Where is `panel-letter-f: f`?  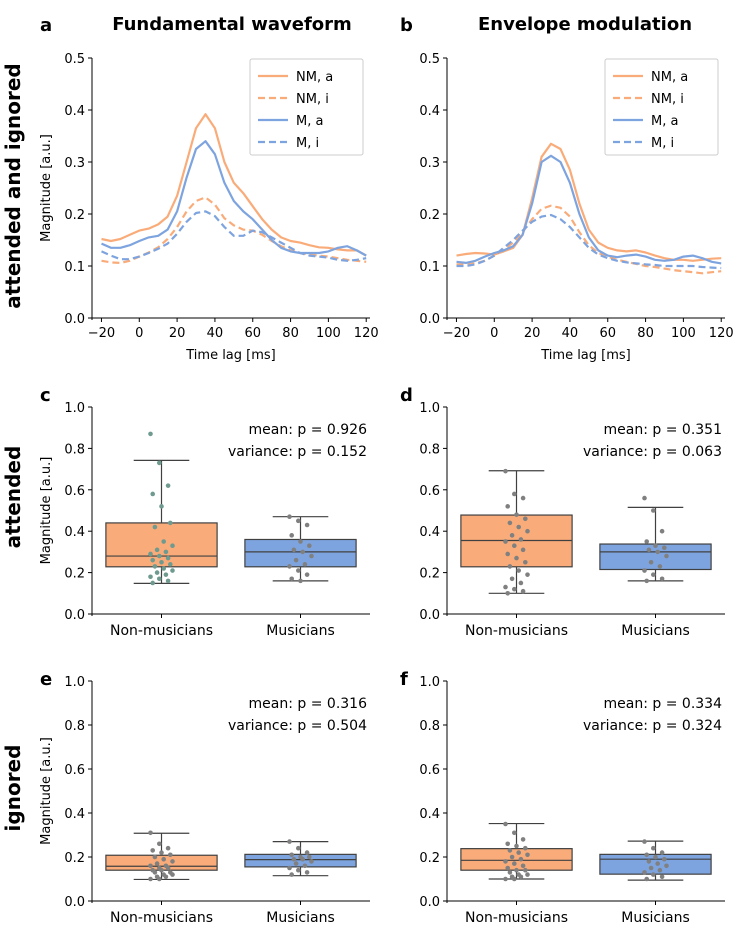 panel-letter-f: f is located at coordinates (404, 679).